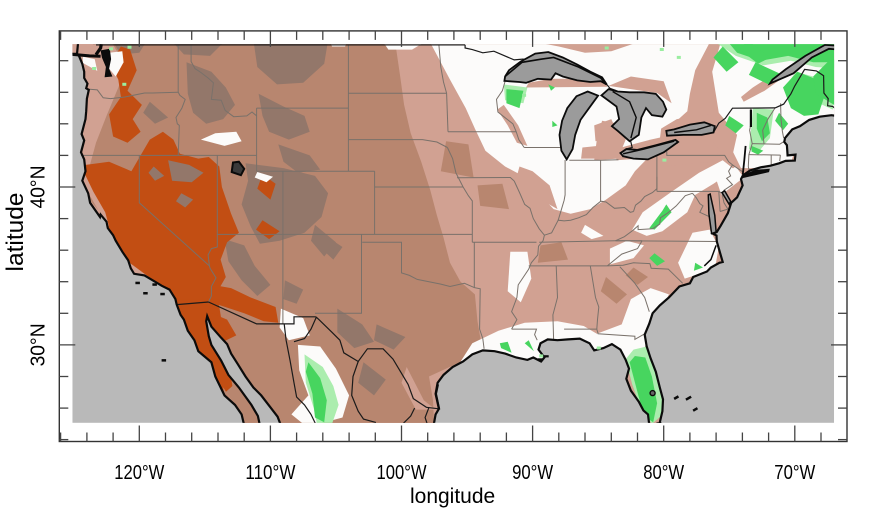 Image resolution: width=870 pixels, height=522 pixels. I want to click on svg-text: 90°W, so click(533, 472).